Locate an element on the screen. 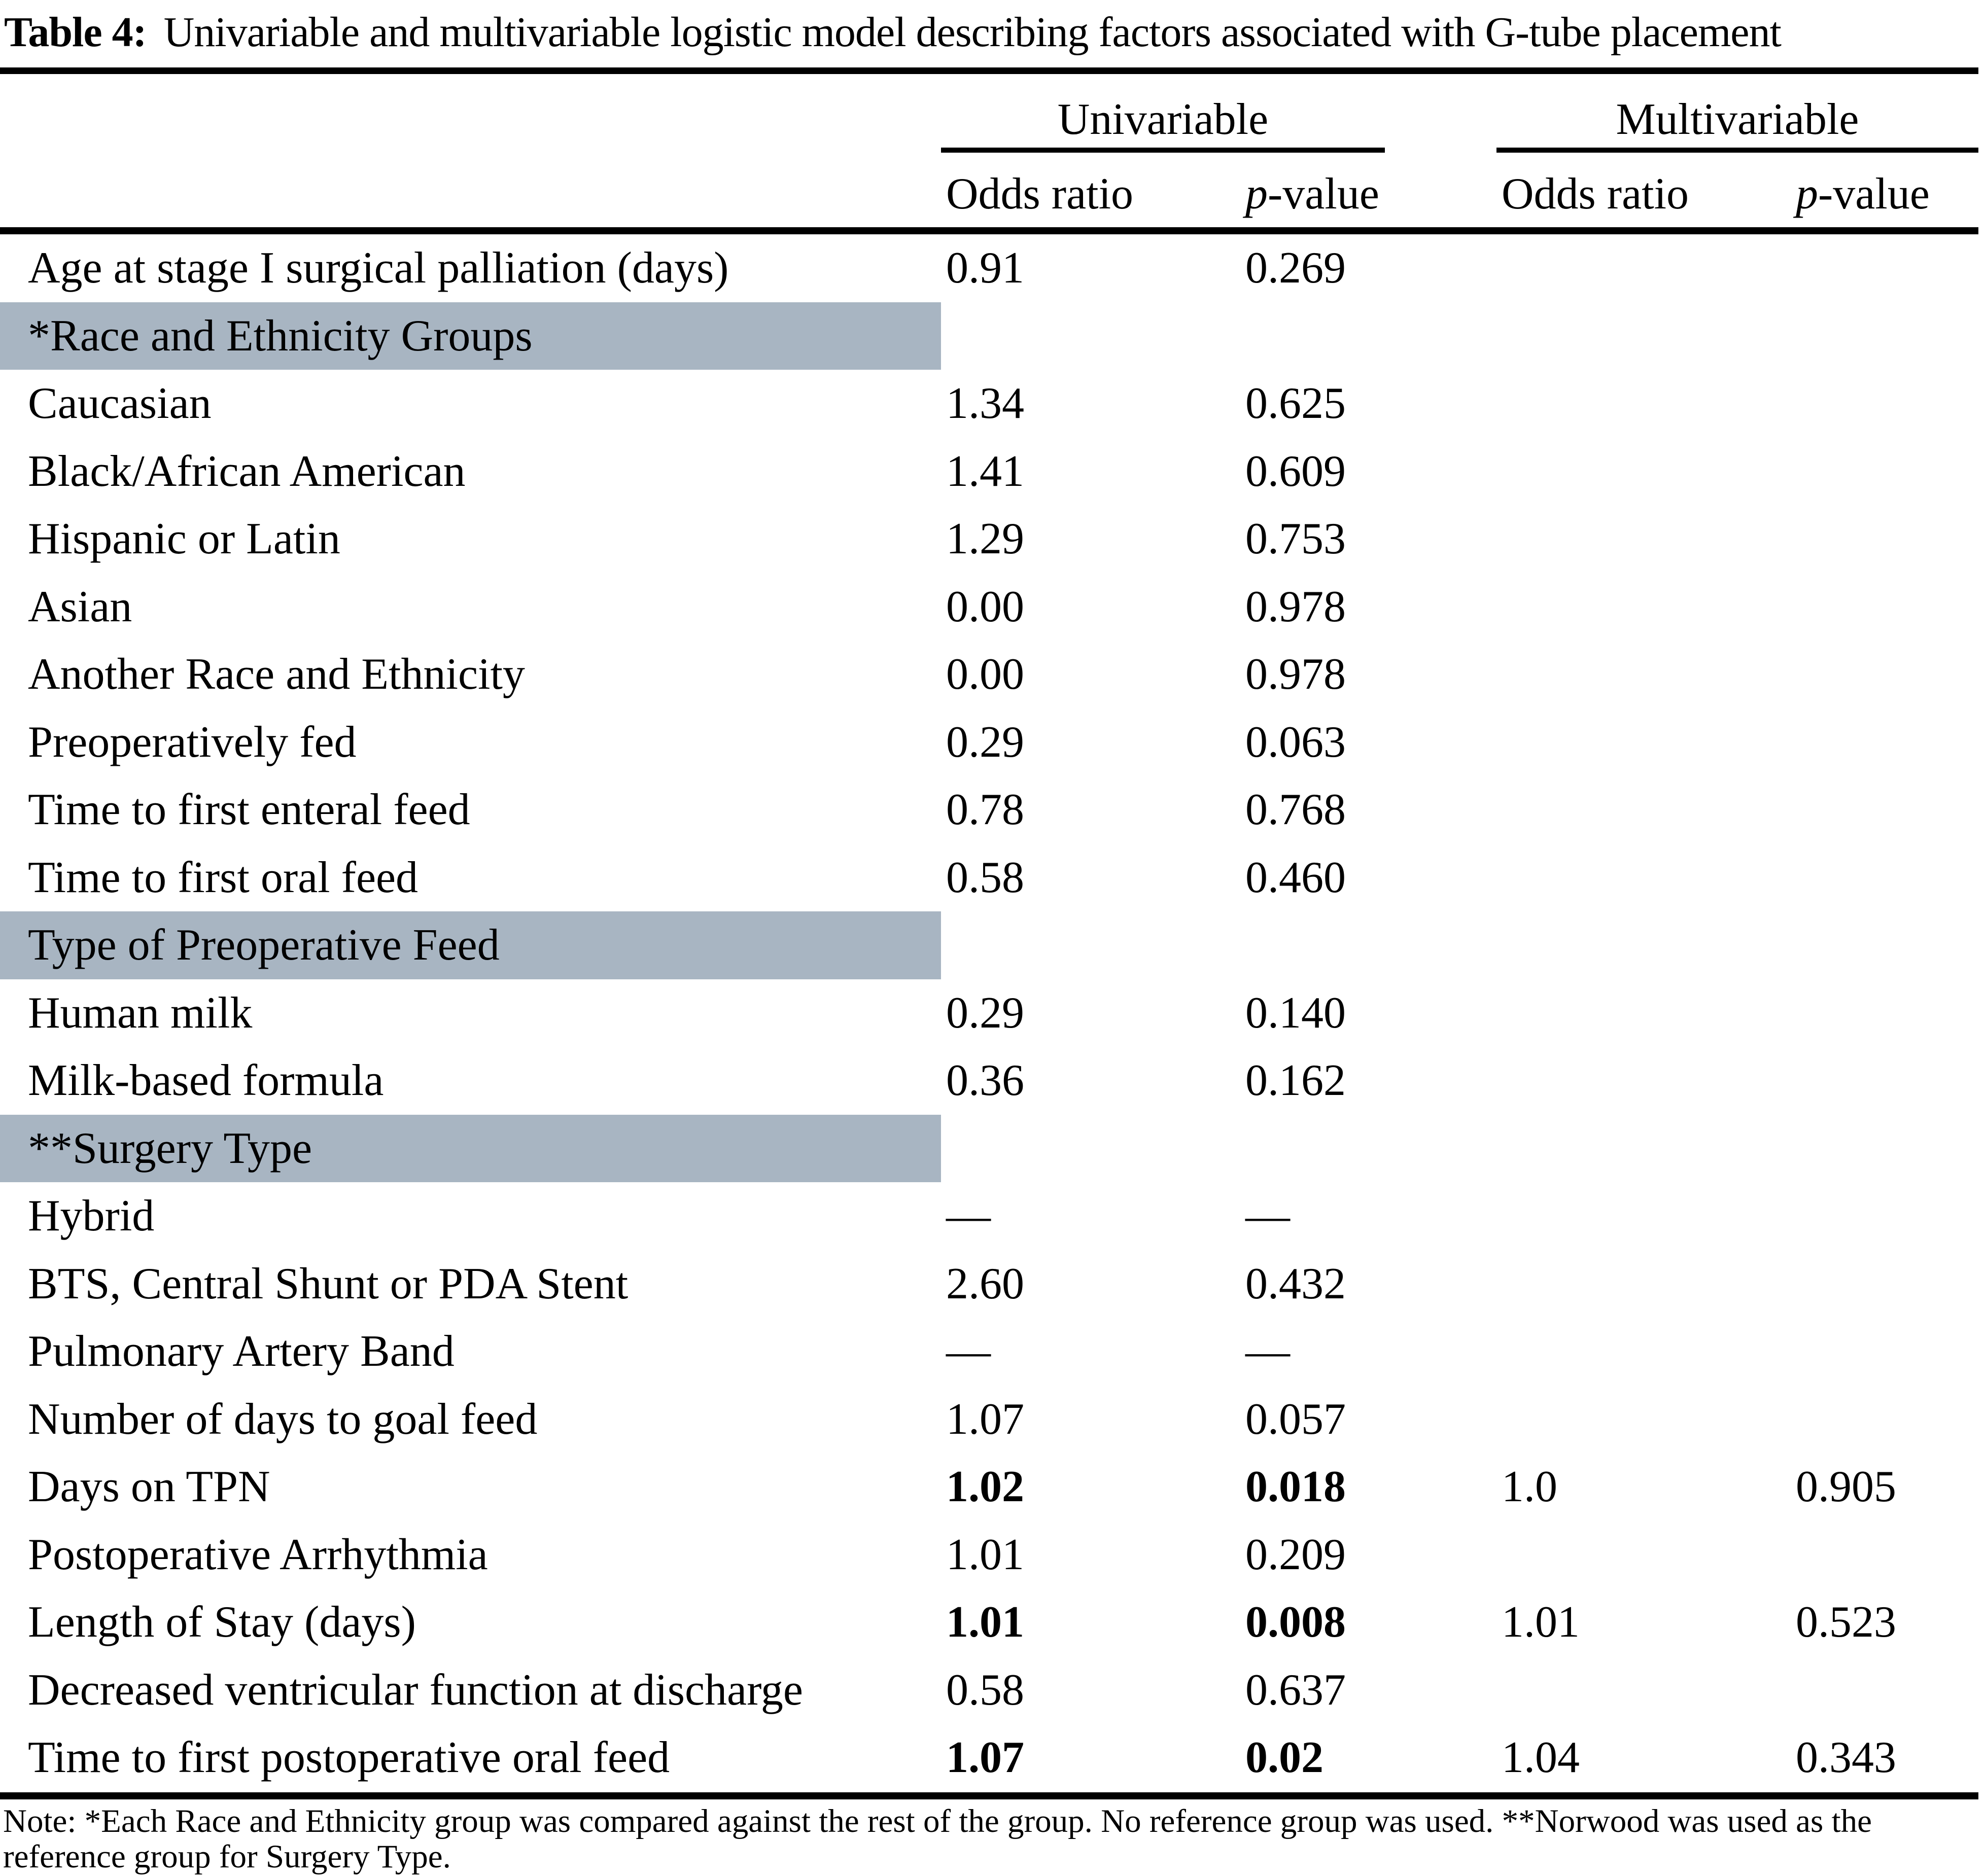 The height and width of the screenshot is (1876, 1986). row-label: Pulmonary Artery Band is located at coordinates (242, 1352).